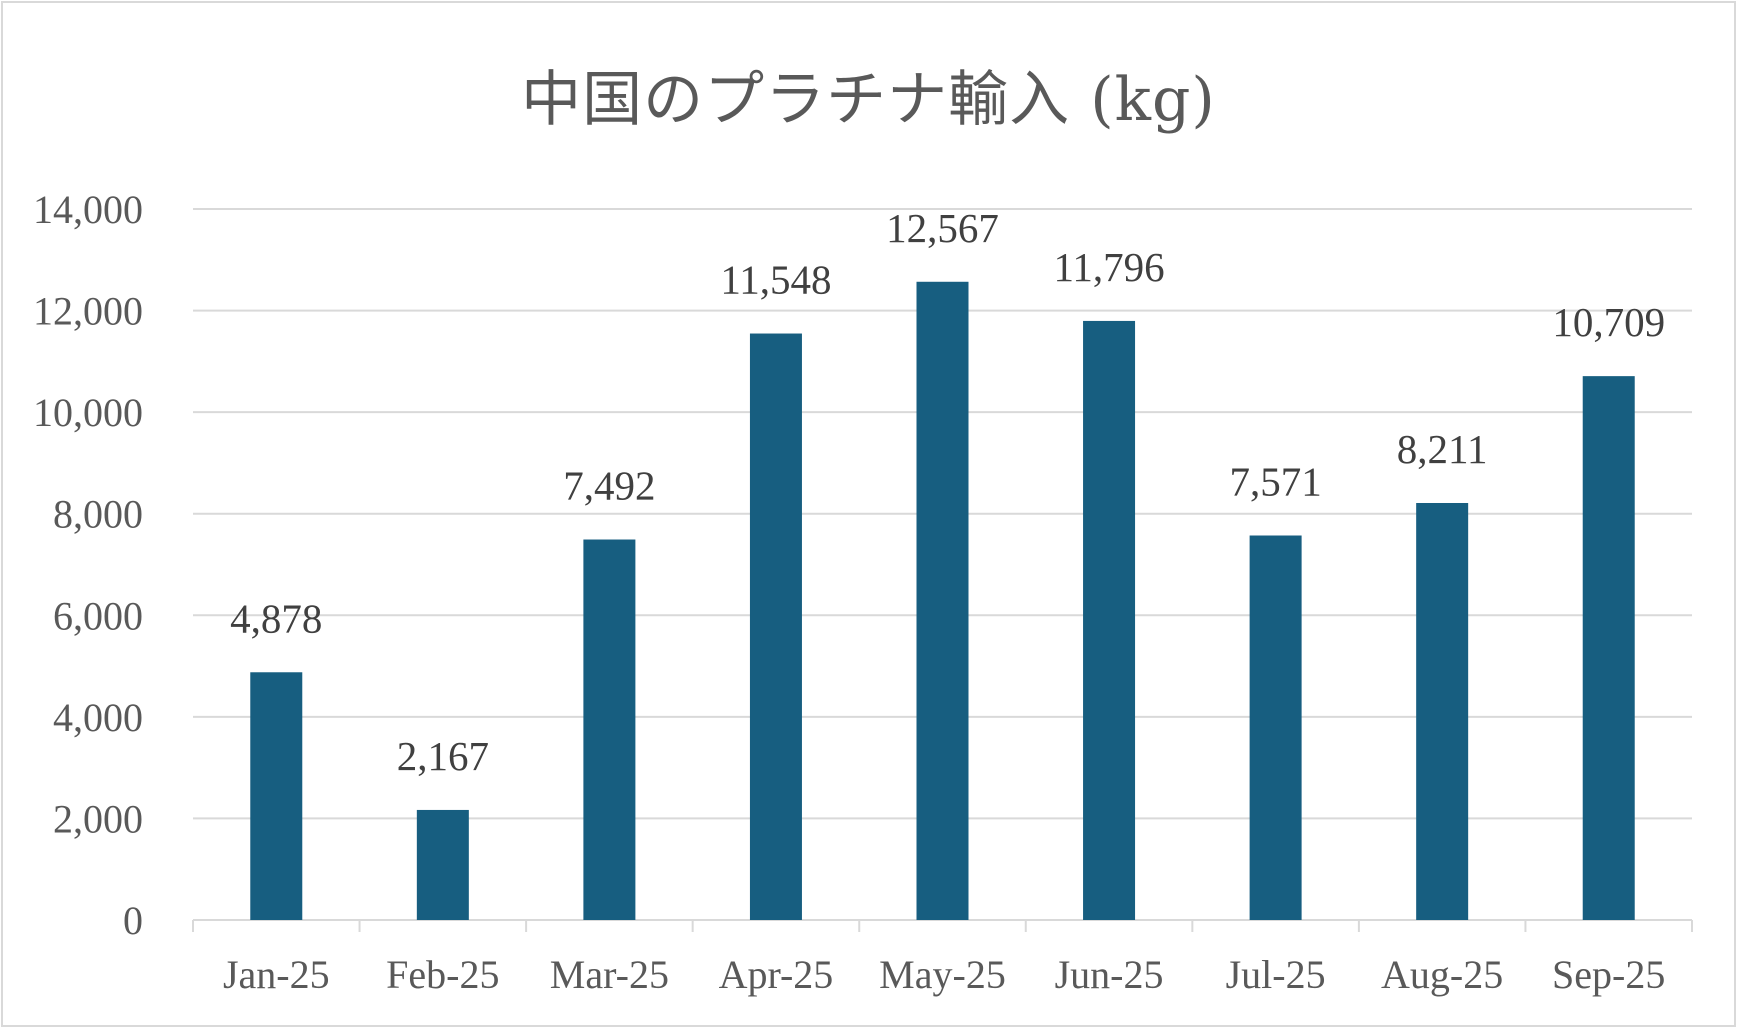 The height and width of the screenshot is (1030, 1739). I want to click on data-label: 4,878, so click(276, 618).